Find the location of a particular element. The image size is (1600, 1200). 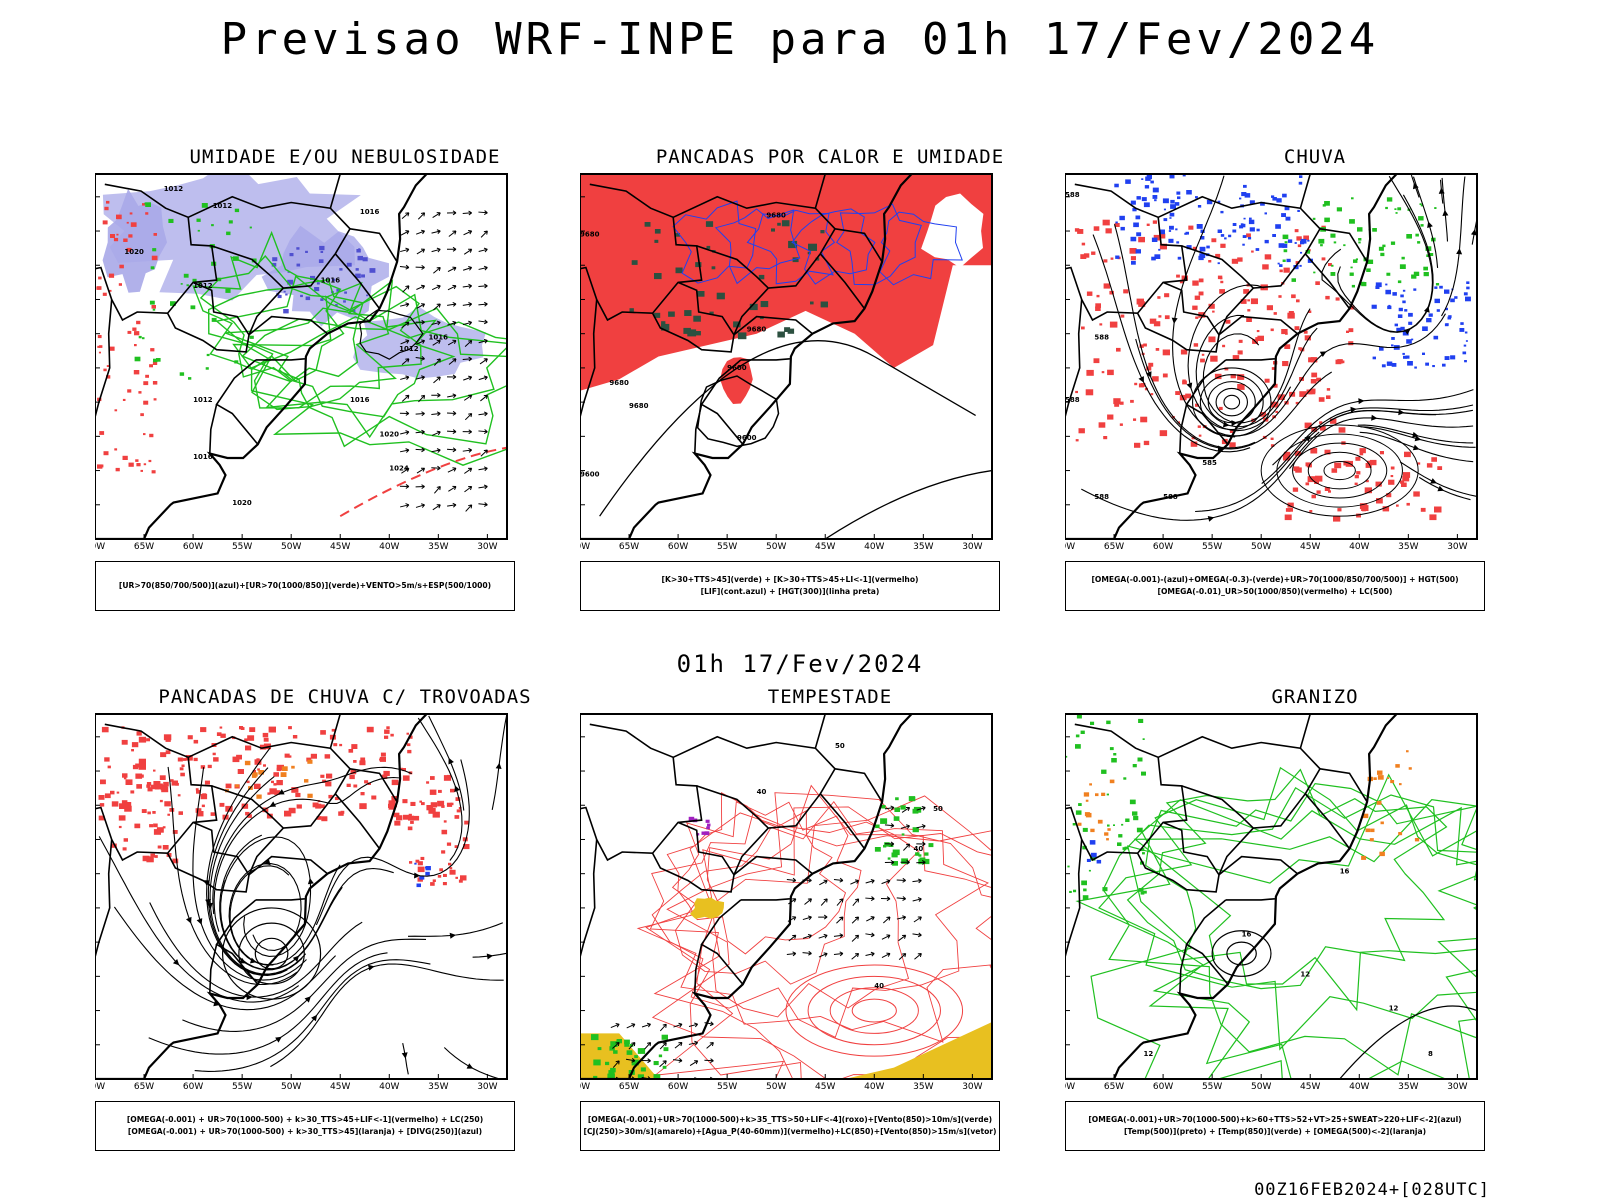

lon-tick-label: 50W is located at coordinates (776, 547).